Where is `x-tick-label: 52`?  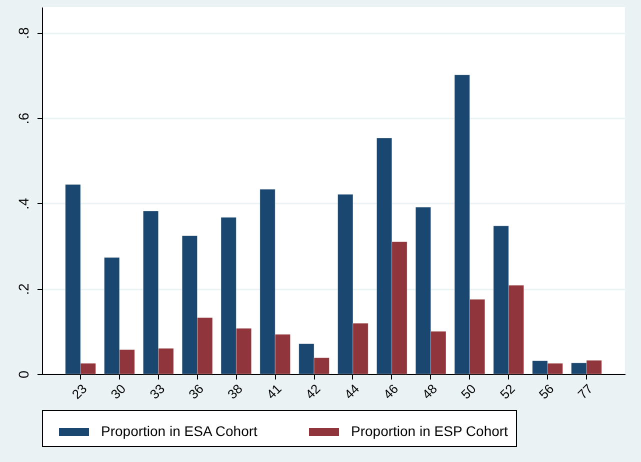
x-tick-label: 52 is located at coordinates (507, 391).